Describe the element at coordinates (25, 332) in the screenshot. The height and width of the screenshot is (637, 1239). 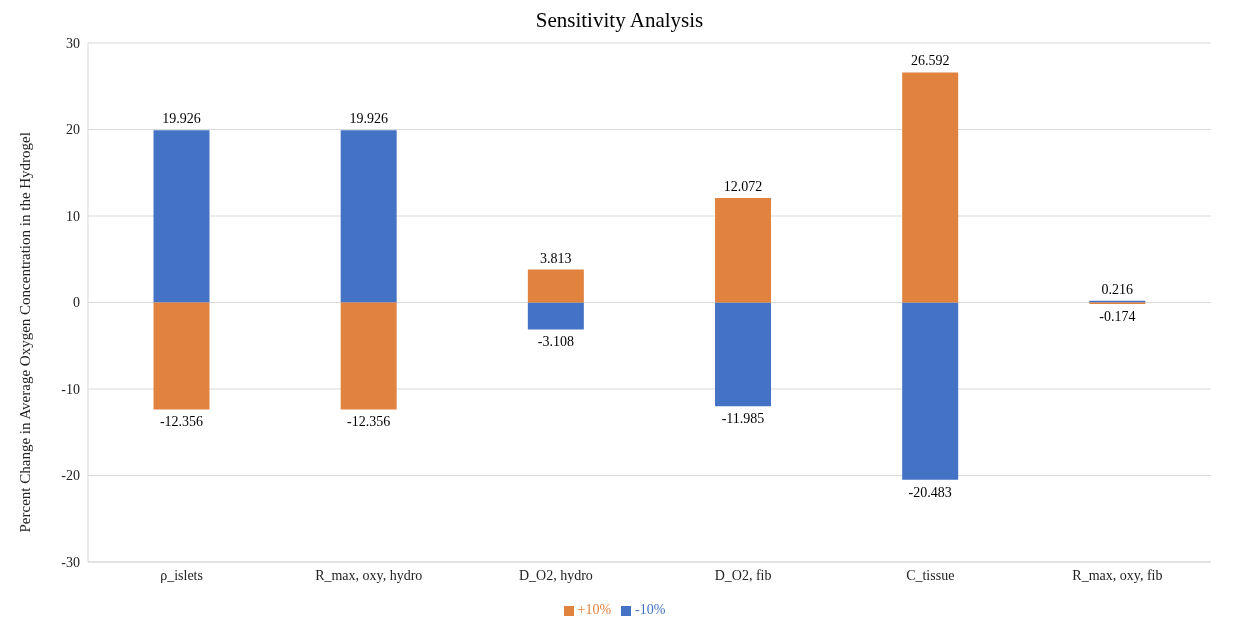
I see `y-axis-title: Percent Change in Average Oxygen Concentration in the Hydrogel` at that location.